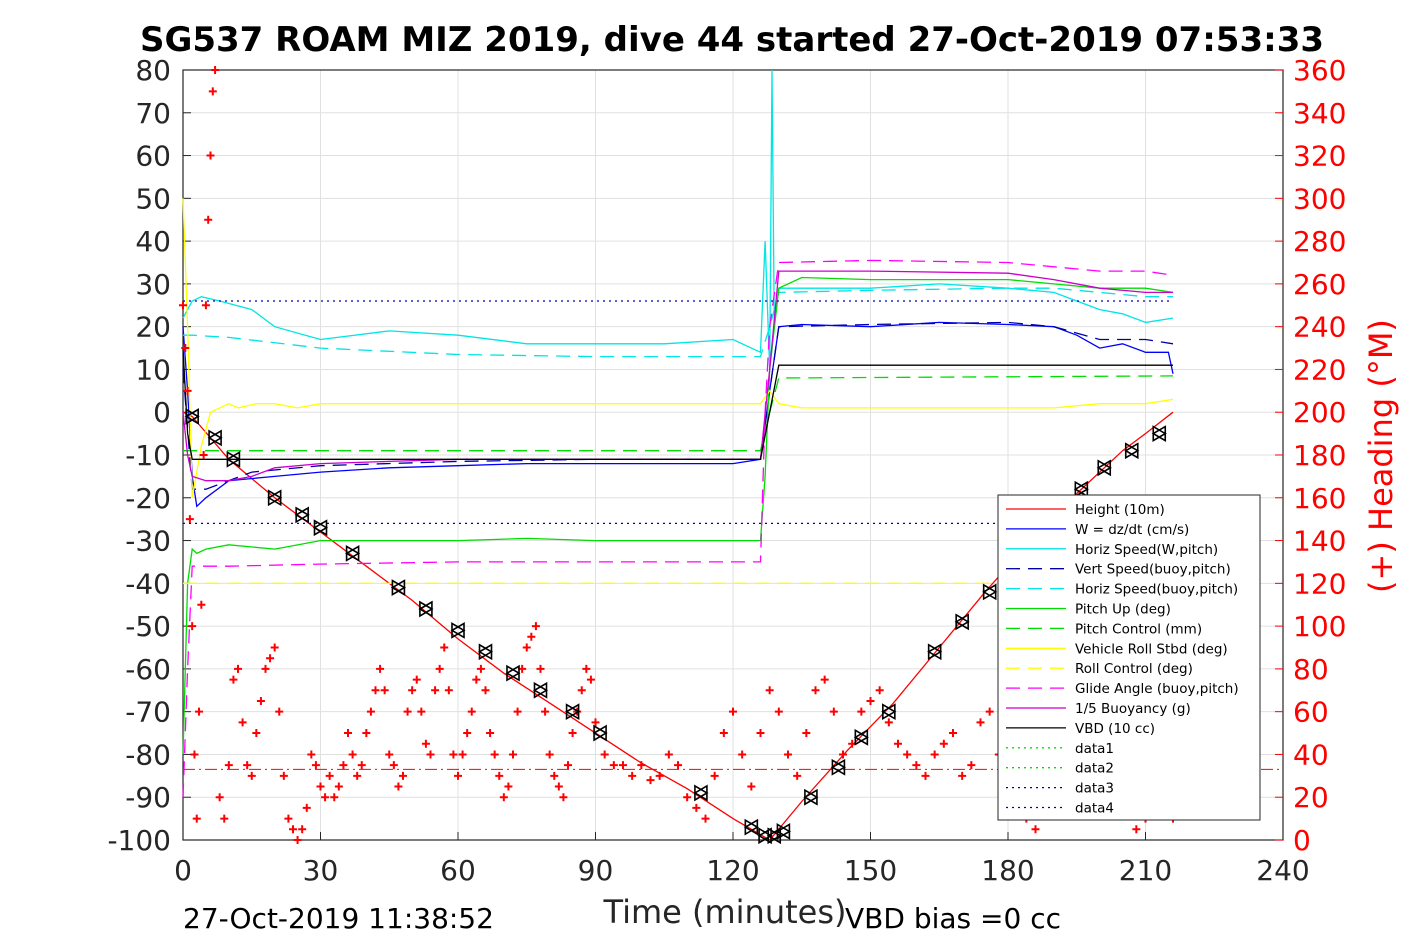 This screenshot has height=945, width=1417. I want to click on right-tick-label: 80, so click(1311, 669).